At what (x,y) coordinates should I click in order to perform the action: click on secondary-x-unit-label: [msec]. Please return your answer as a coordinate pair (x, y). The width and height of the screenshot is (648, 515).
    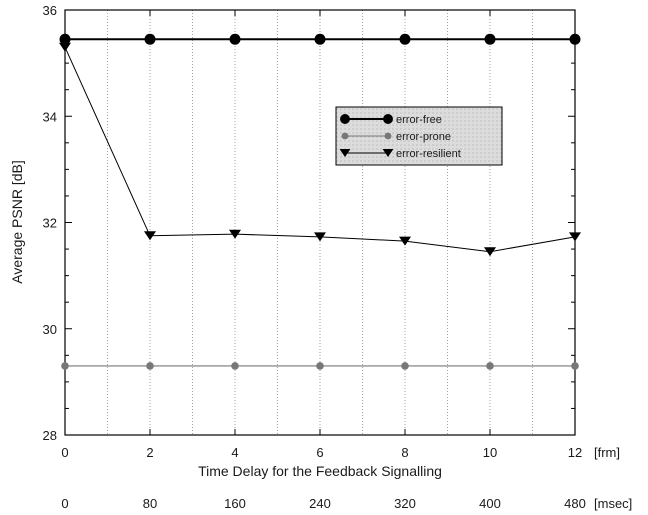
    Looking at the image, I should click on (613, 503).